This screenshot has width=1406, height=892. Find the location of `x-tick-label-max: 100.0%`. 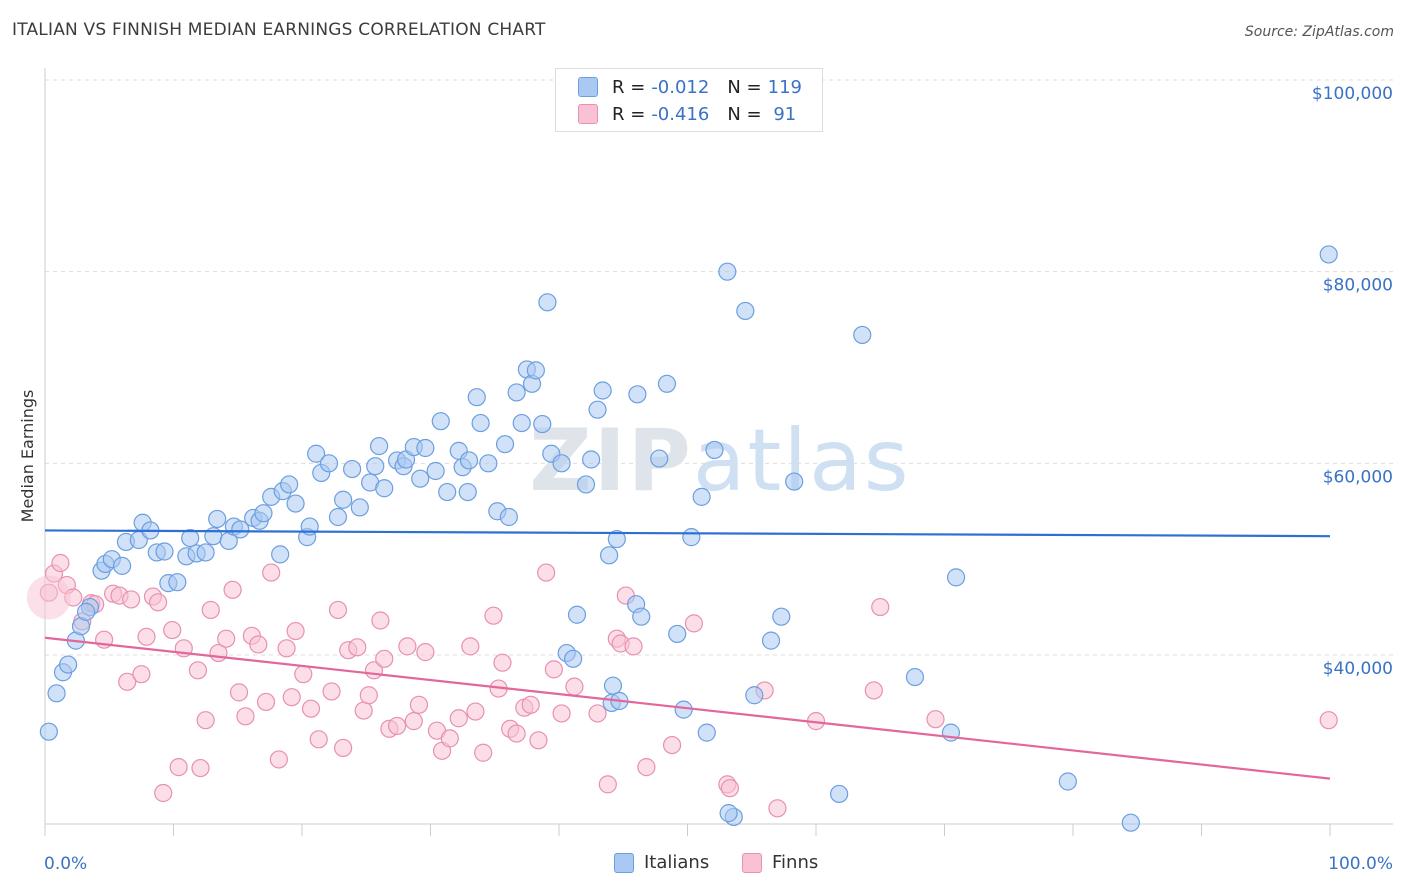

x-tick-label-max: 100.0% is located at coordinates (1360, 864).